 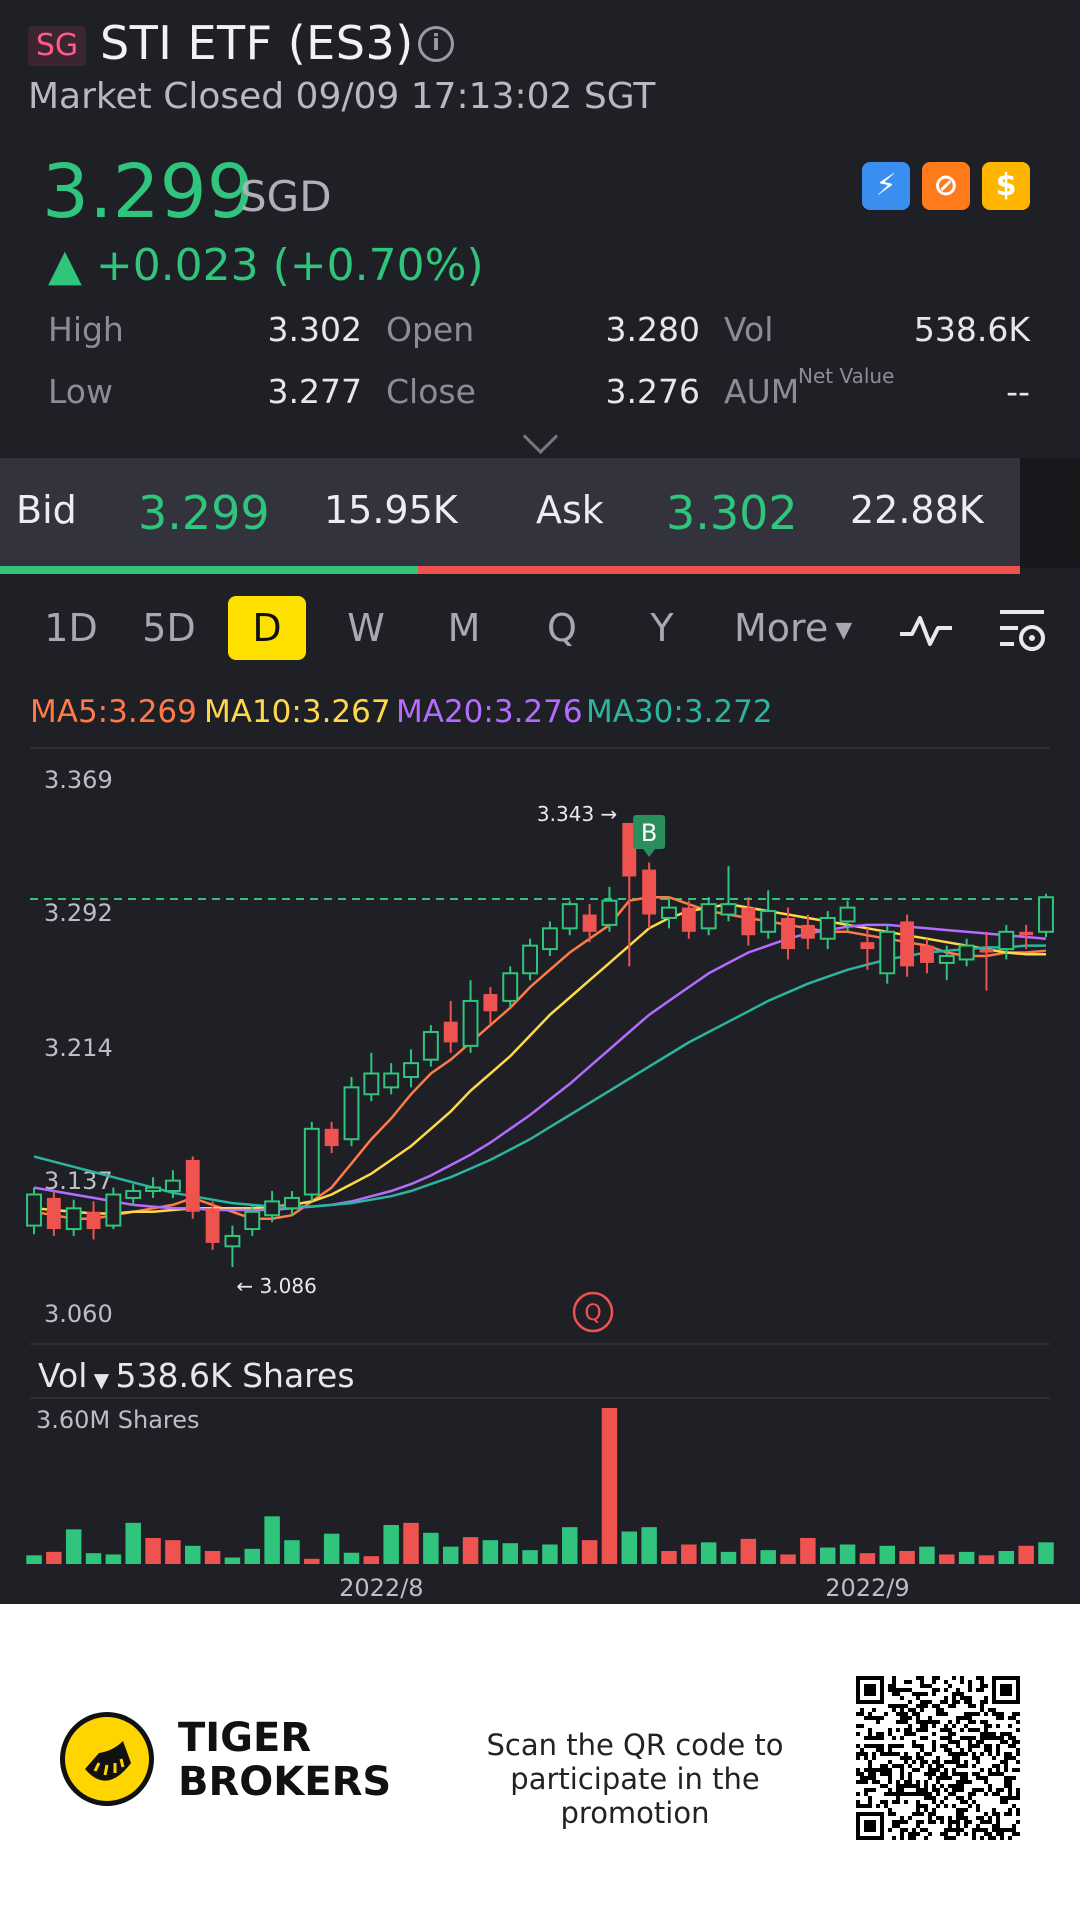 I want to click on info-icon: i, so click(x=436, y=44).